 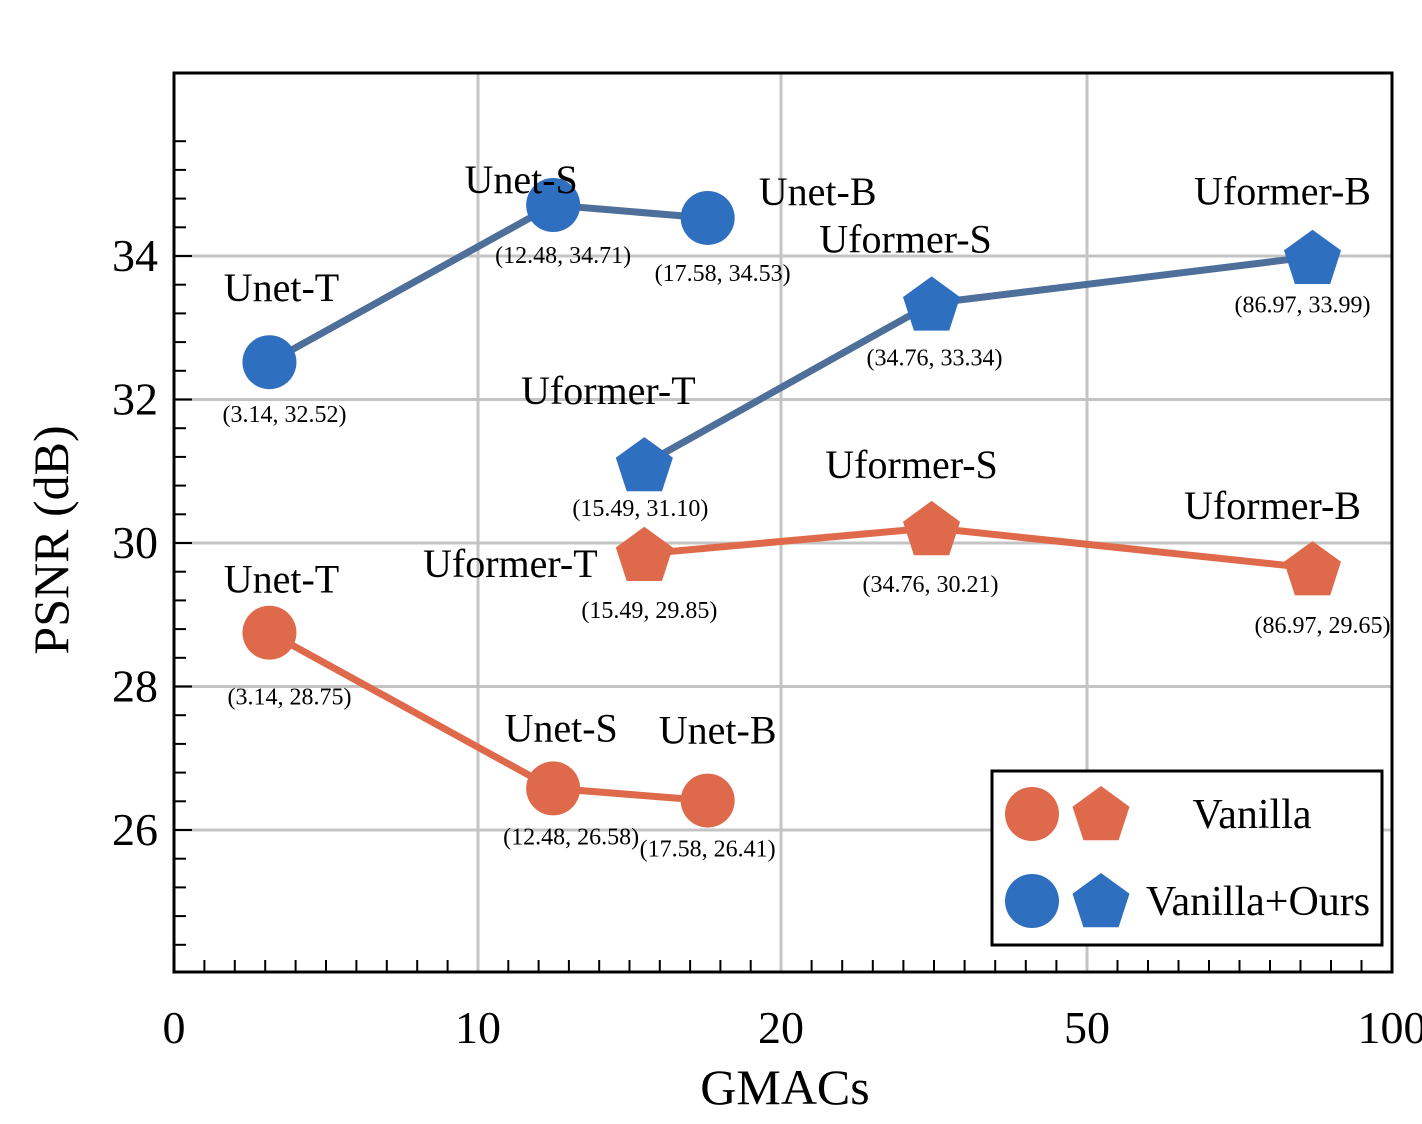 I want to click on x-axis-title: GMACs, so click(x=784, y=1087).